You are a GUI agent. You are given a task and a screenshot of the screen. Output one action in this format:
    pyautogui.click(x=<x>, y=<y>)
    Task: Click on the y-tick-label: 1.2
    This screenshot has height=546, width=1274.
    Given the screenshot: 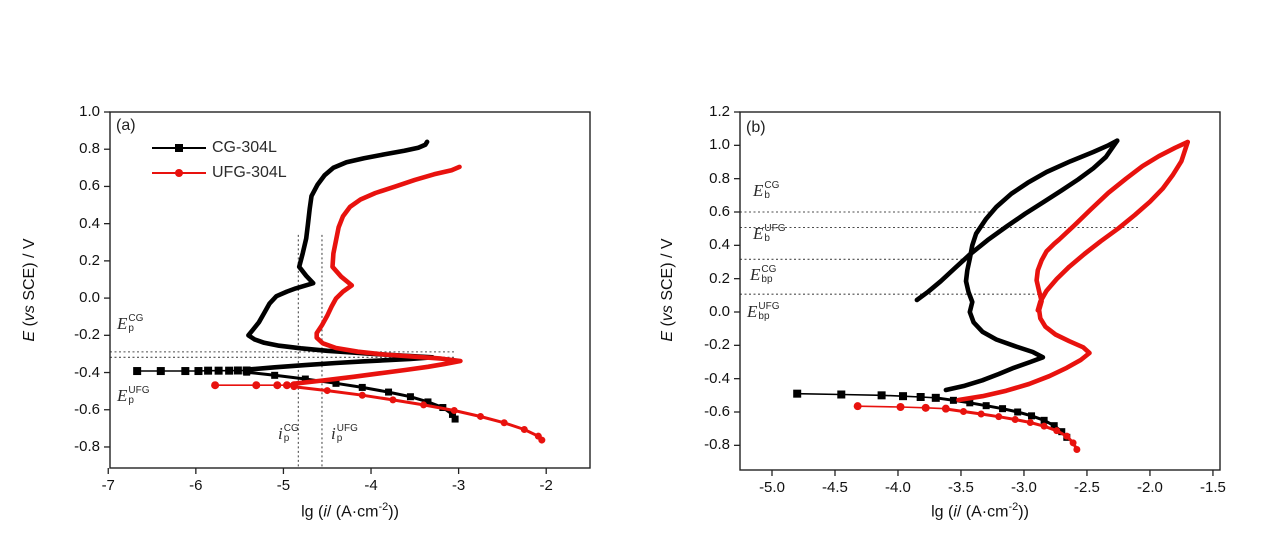 What is the action you would take?
    pyautogui.click(x=719, y=111)
    